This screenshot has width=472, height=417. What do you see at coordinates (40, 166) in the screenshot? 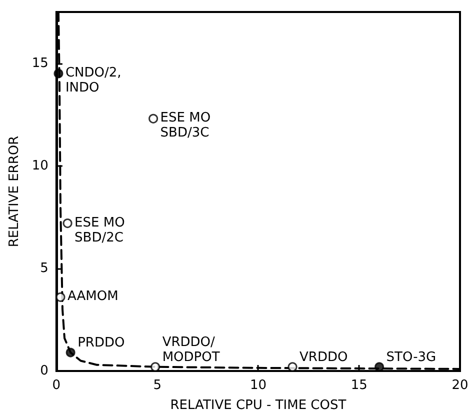
I see `y-tick-label: 10` at bounding box center [40, 166].